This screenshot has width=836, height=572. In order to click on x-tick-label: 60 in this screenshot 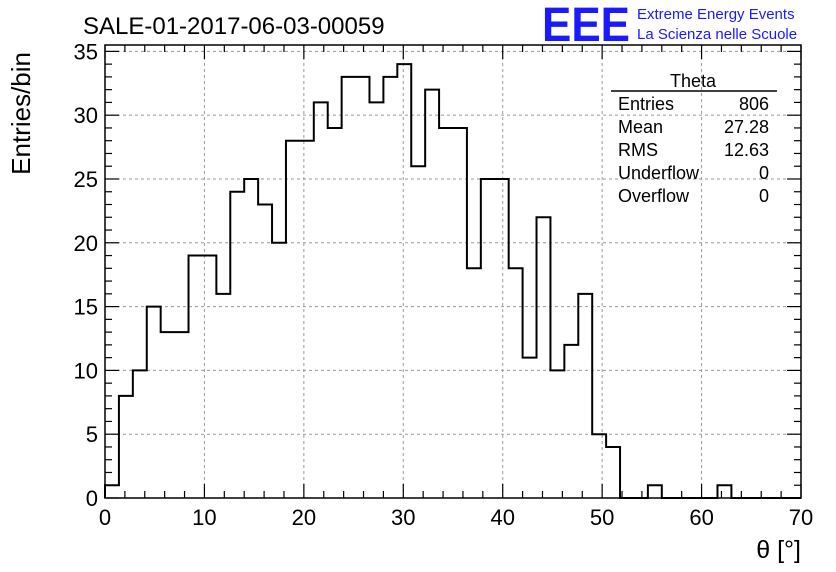, I will do `click(701, 517)`.